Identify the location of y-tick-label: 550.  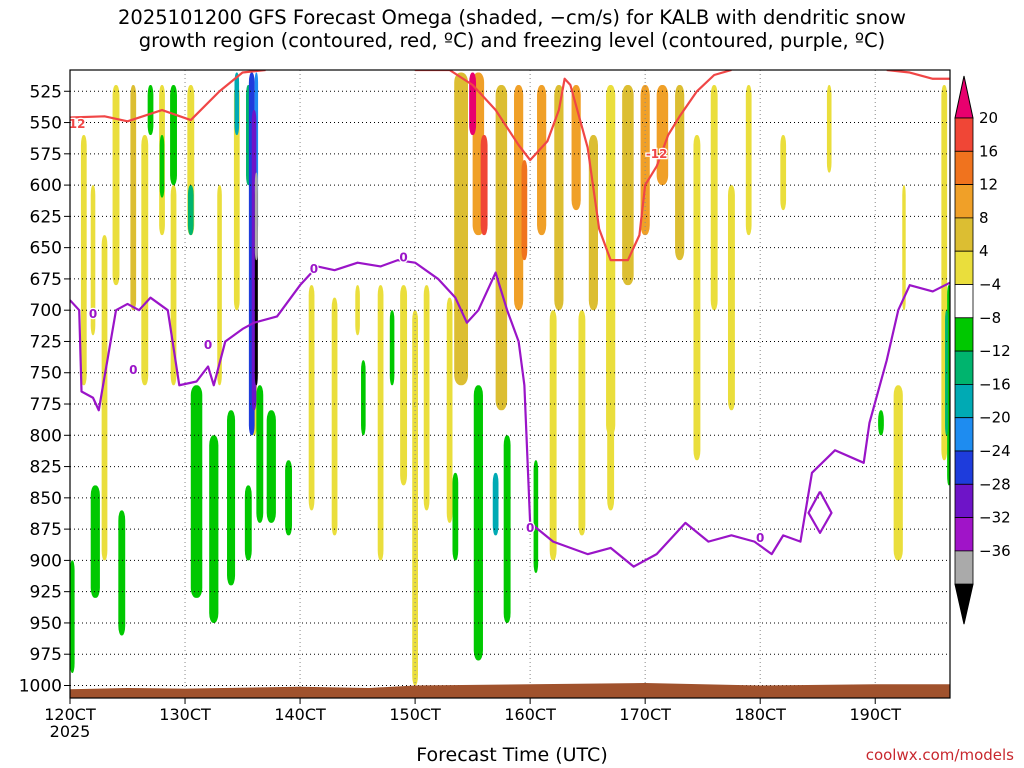
(46, 124).